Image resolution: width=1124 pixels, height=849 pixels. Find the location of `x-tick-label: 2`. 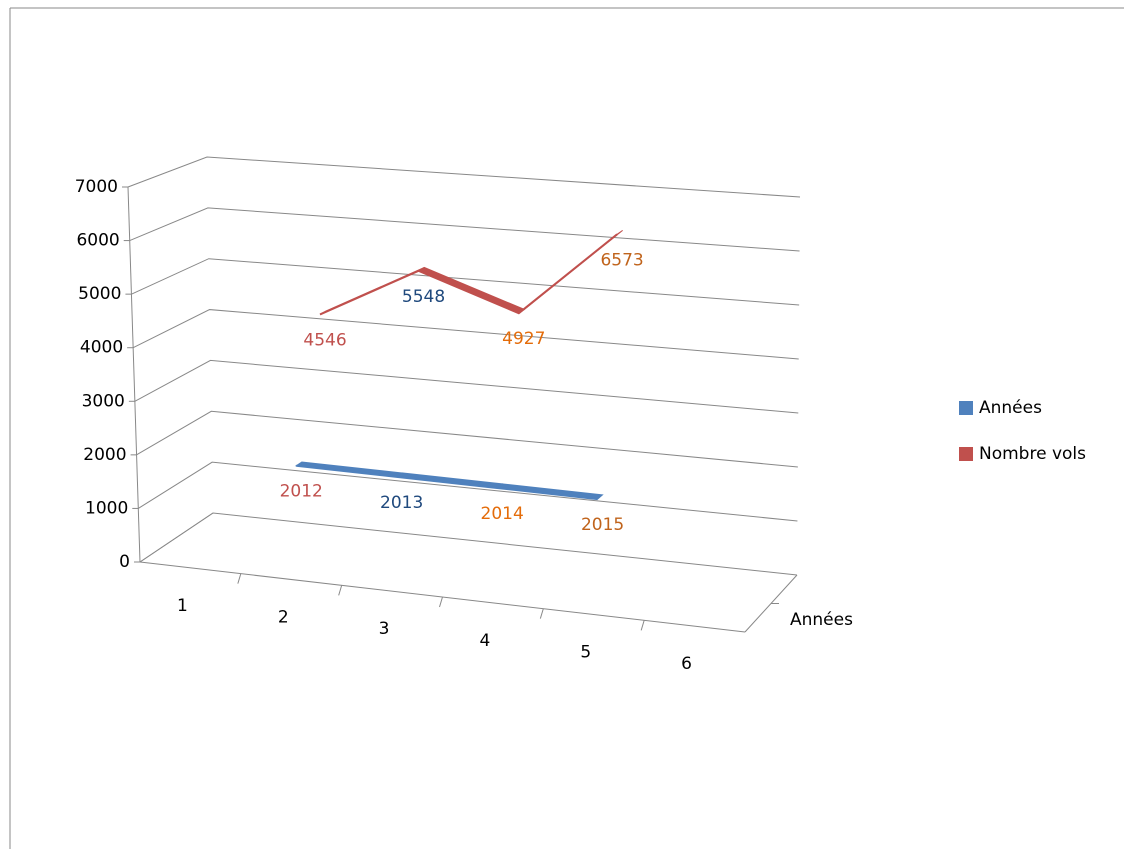

x-tick-label: 2 is located at coordinates (283, 618).